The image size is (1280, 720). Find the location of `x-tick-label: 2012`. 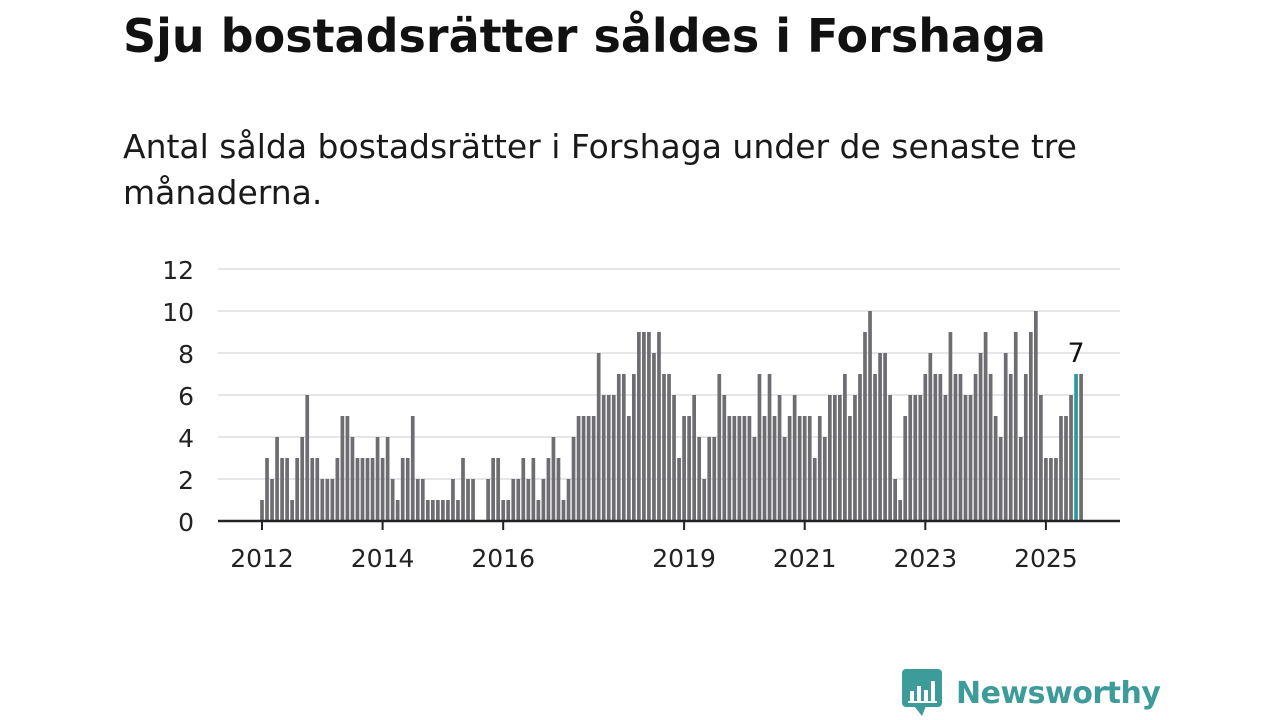

x-tick-label: 2012 is located at coordinates (262, 558).